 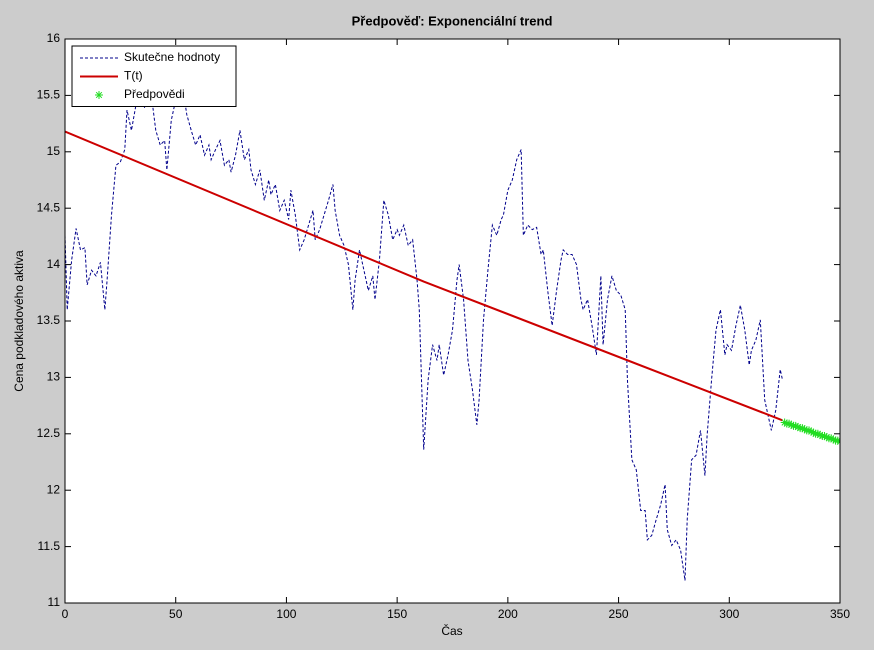 I want to click on y-tick-label: 13.5, so click(x=49, y=320).